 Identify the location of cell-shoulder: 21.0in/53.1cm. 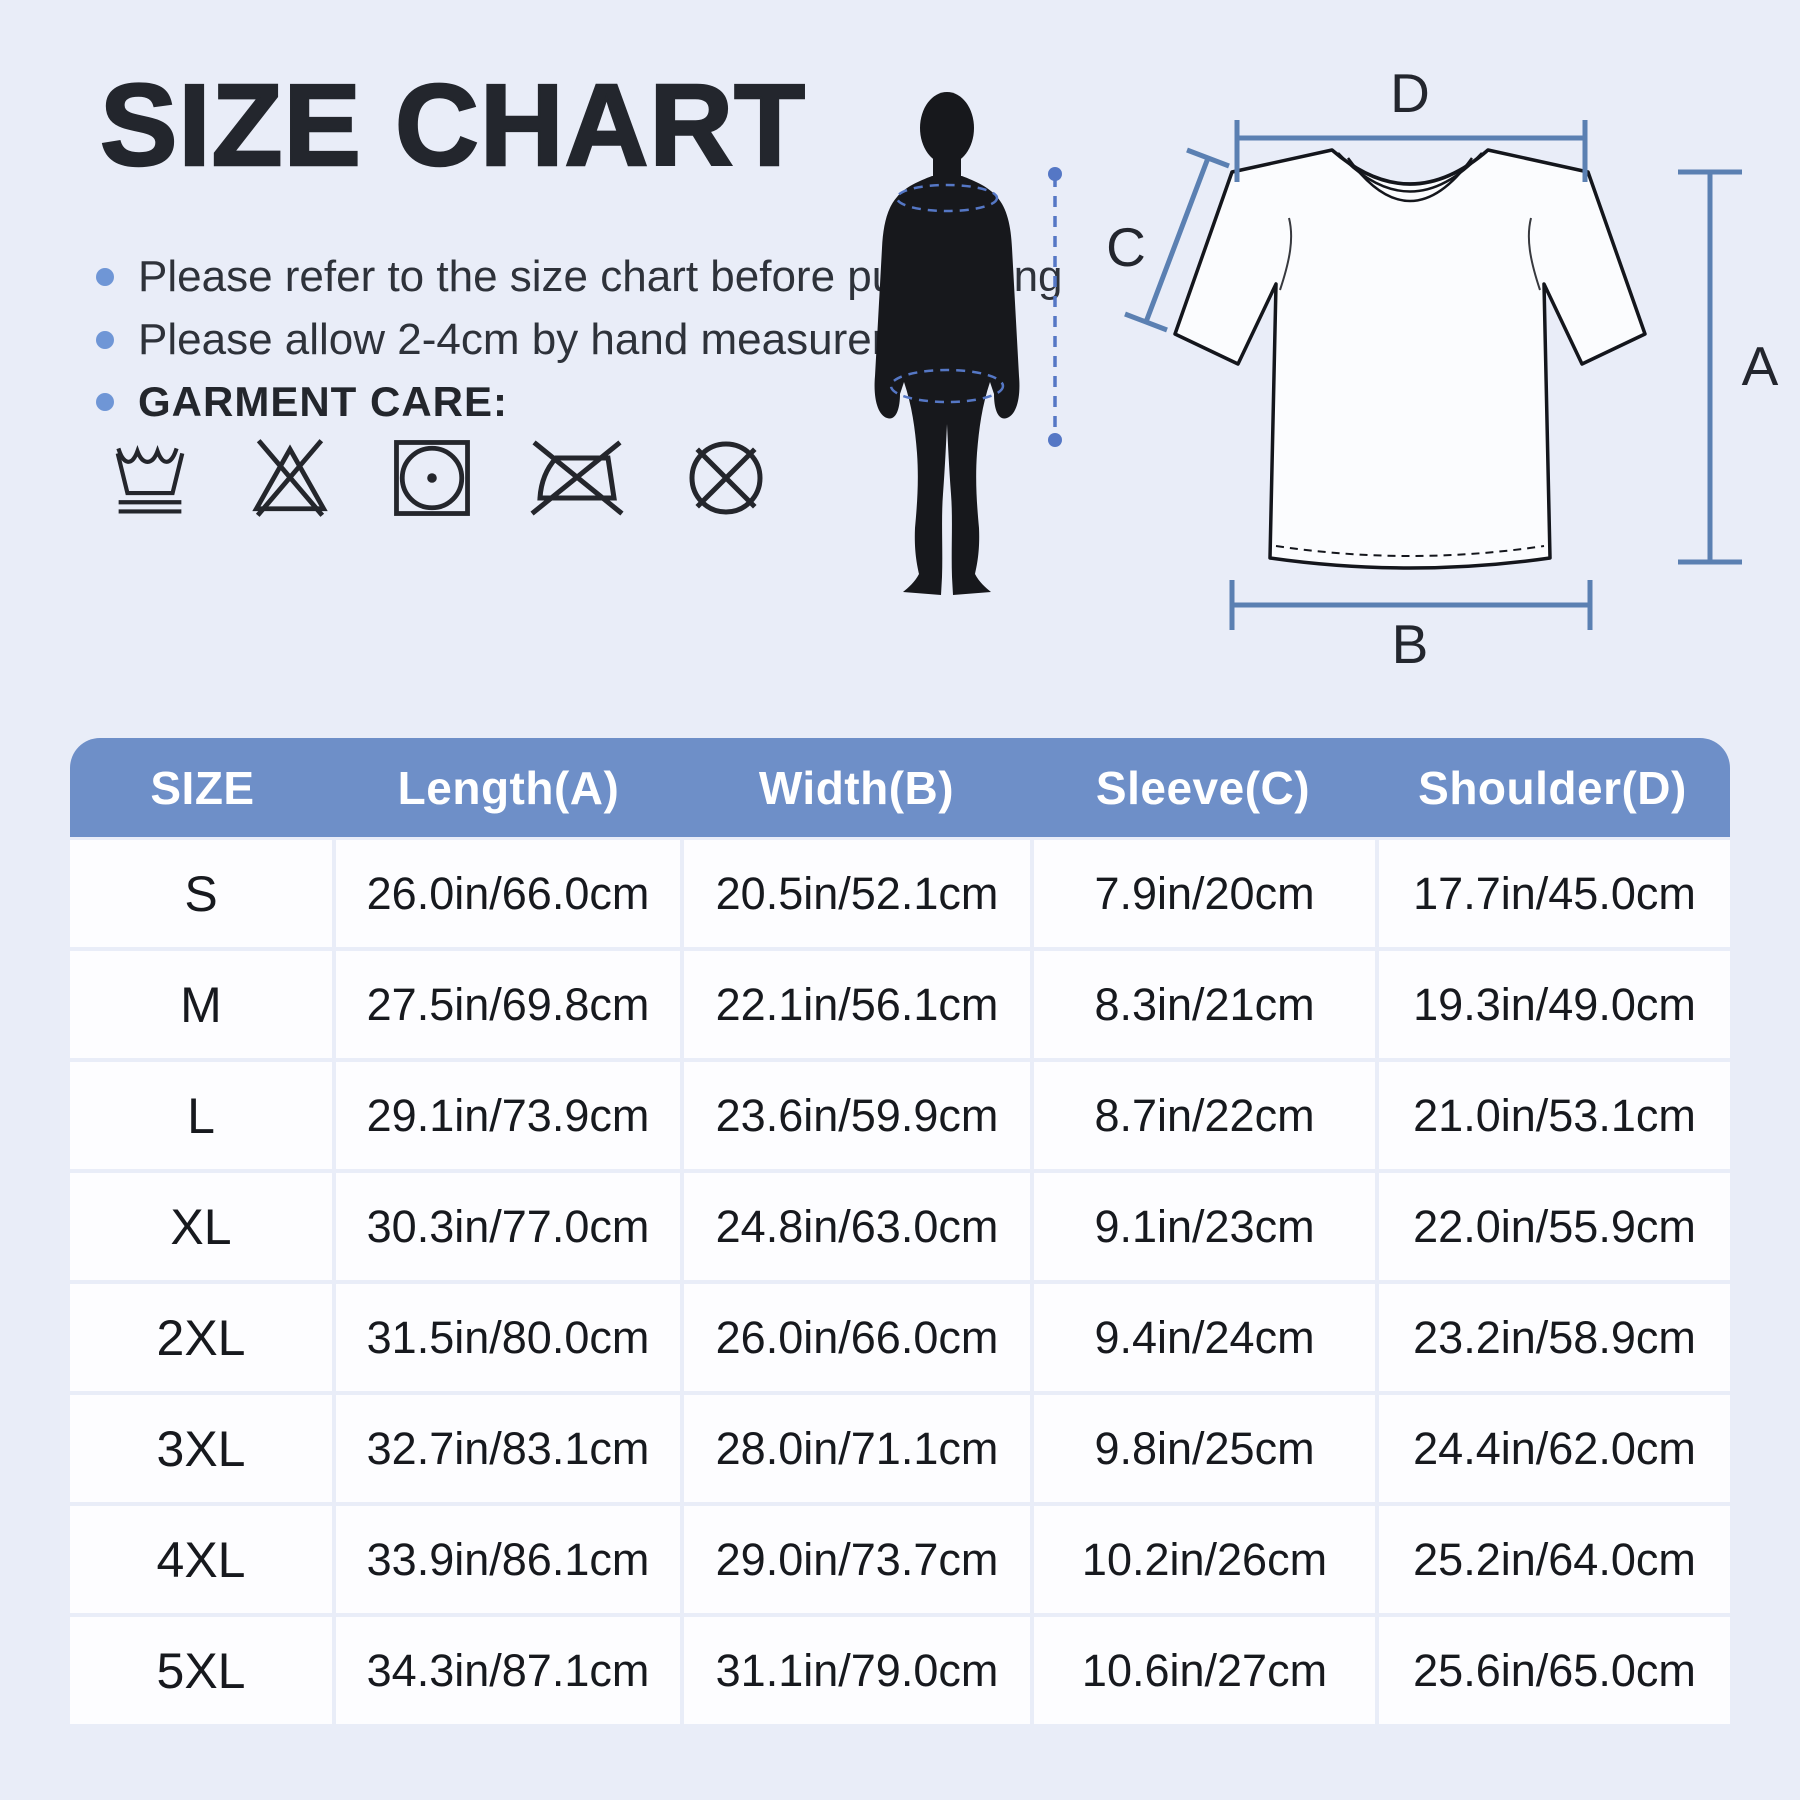
(1554, 1115).